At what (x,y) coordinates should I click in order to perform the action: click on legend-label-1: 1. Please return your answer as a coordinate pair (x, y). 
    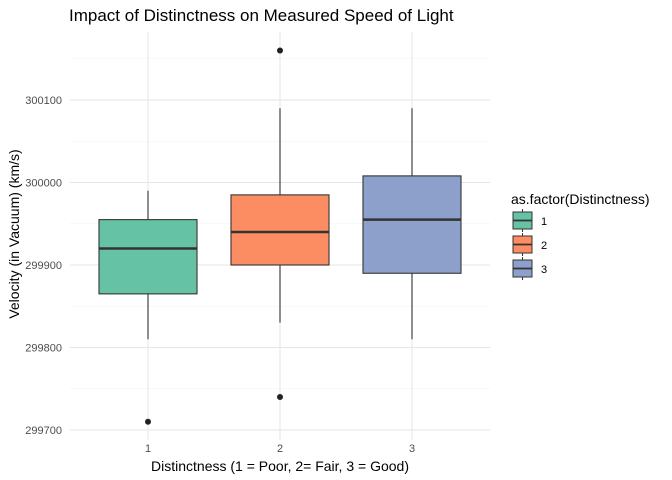
    Looking at the image, I should click on (544, 222).